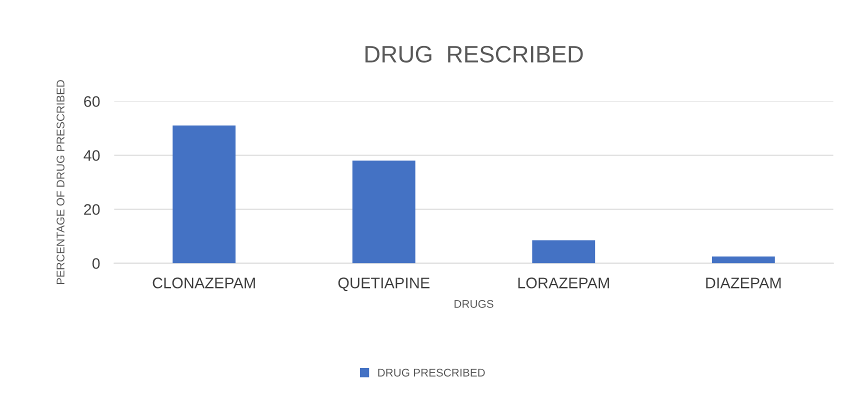 This screenshot has width=846, height=405. Describe the element at coordinates (563, 283) in the screenshot. I see `x-tick-label: LORAZEPAM` at that location.